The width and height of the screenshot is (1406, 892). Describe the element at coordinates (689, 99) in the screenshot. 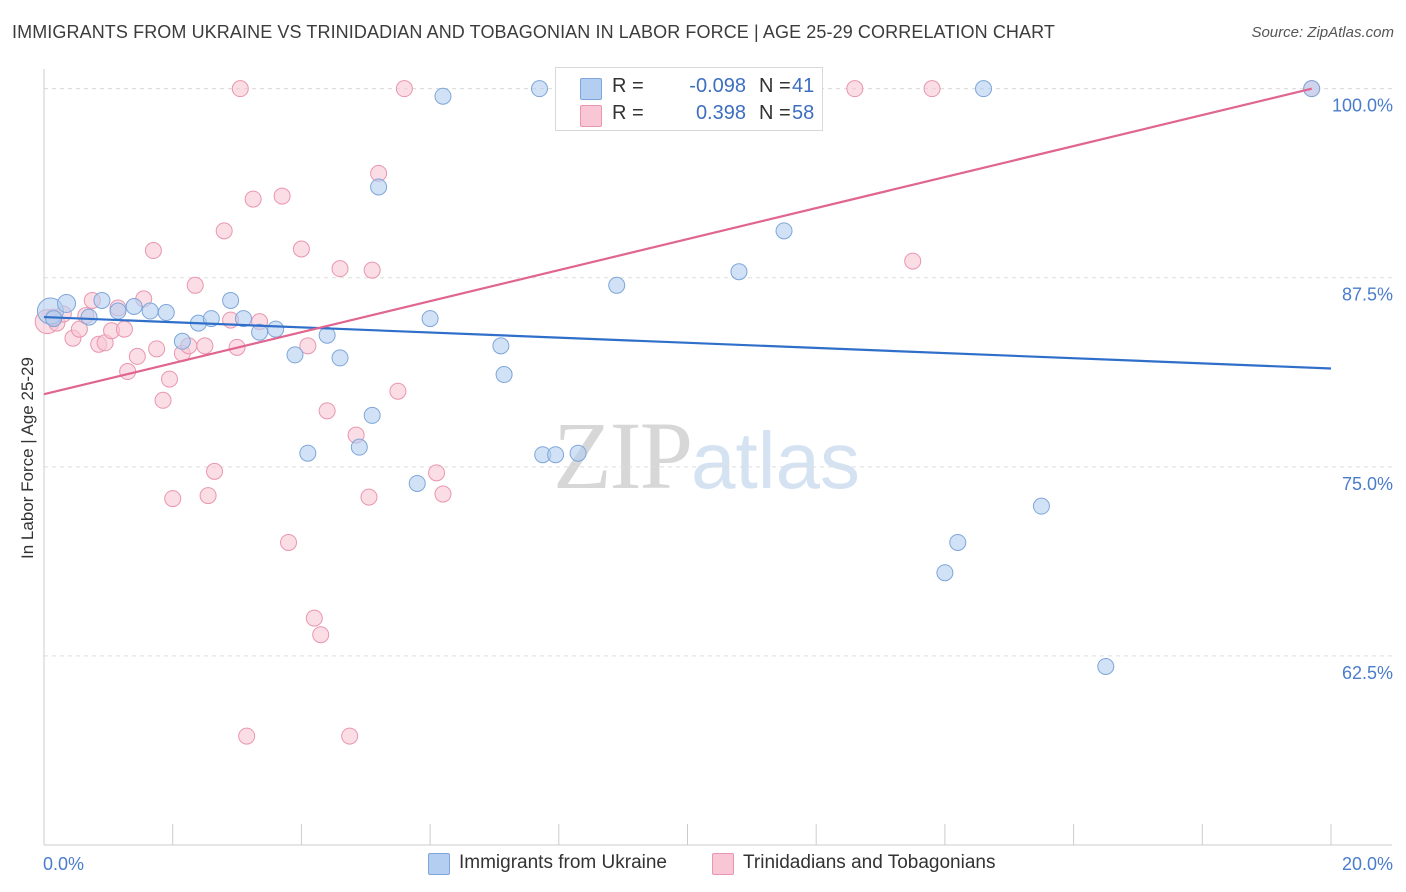

I see `correlation-legend: R = -0.098 N = 41 R = 0.398 N = 58` at that location.